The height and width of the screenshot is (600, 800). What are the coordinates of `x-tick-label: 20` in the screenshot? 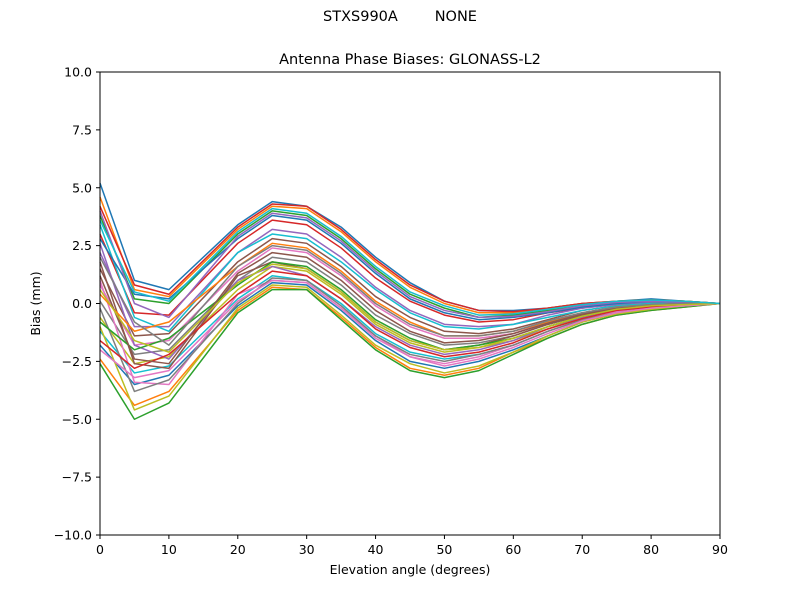 It's located at (238, 549).